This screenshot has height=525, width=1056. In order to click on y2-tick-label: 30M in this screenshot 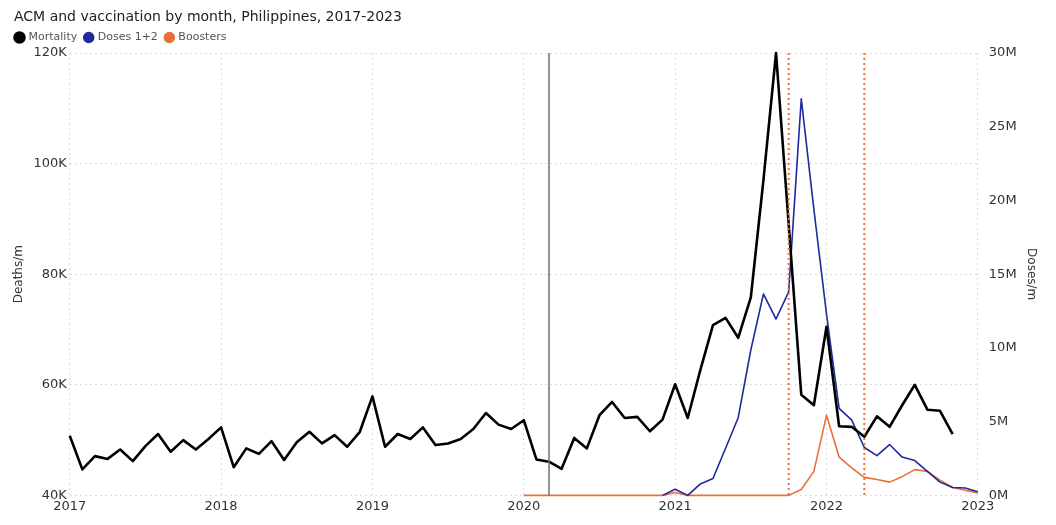, I will do `click(1002, 52)`.